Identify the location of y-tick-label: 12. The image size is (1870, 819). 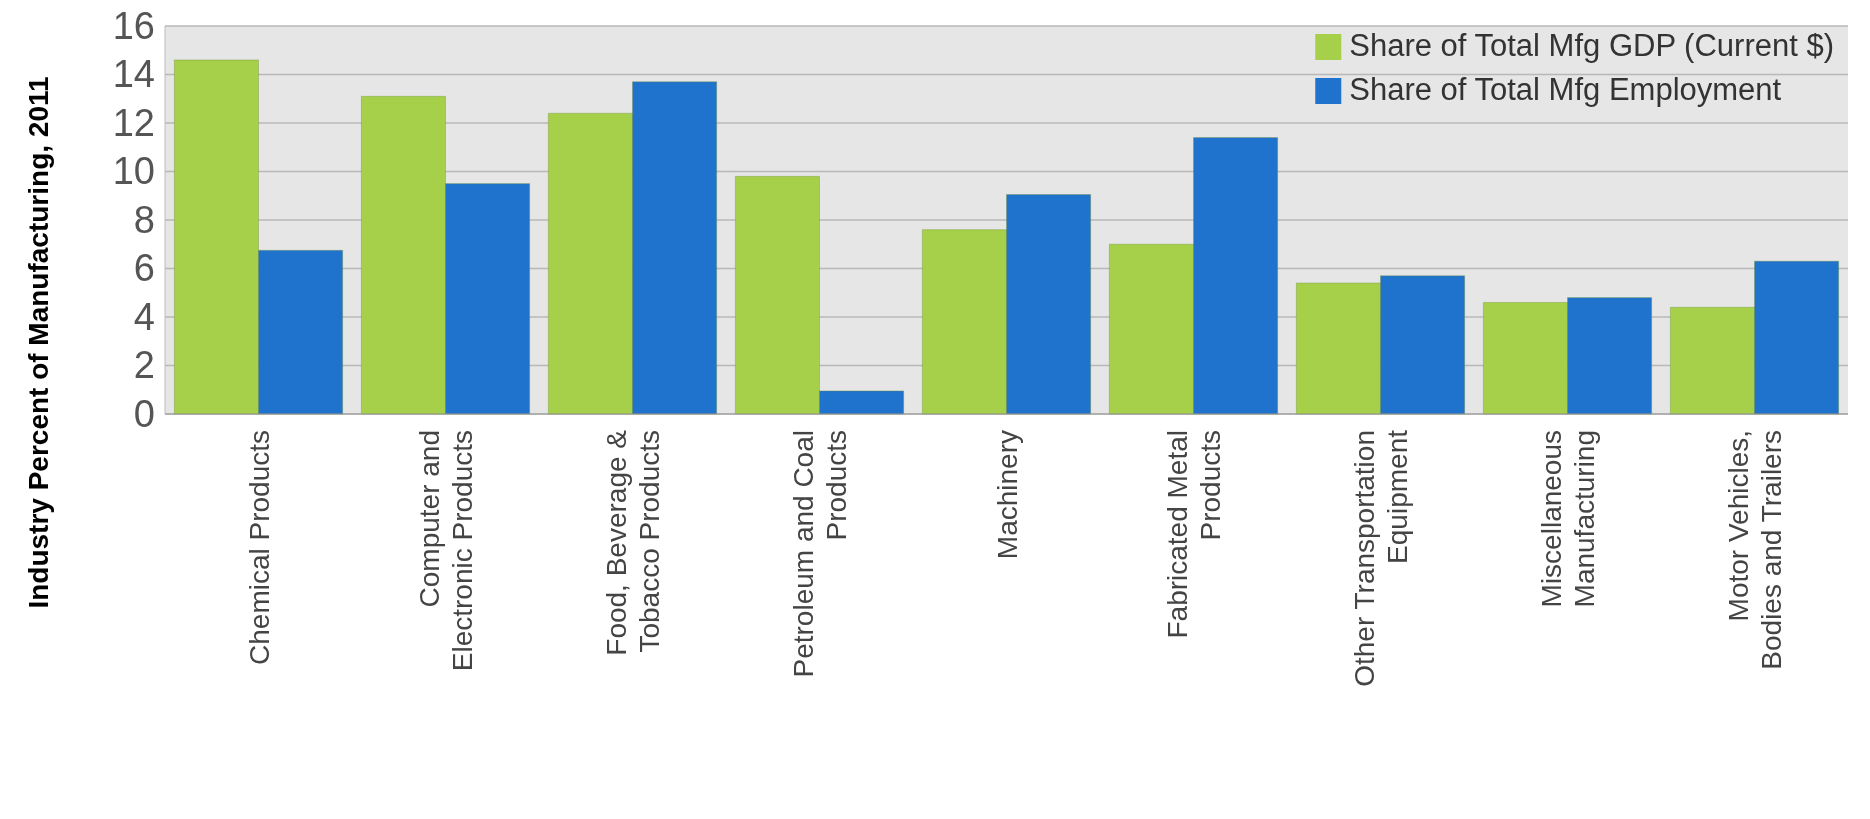
(133, 122).